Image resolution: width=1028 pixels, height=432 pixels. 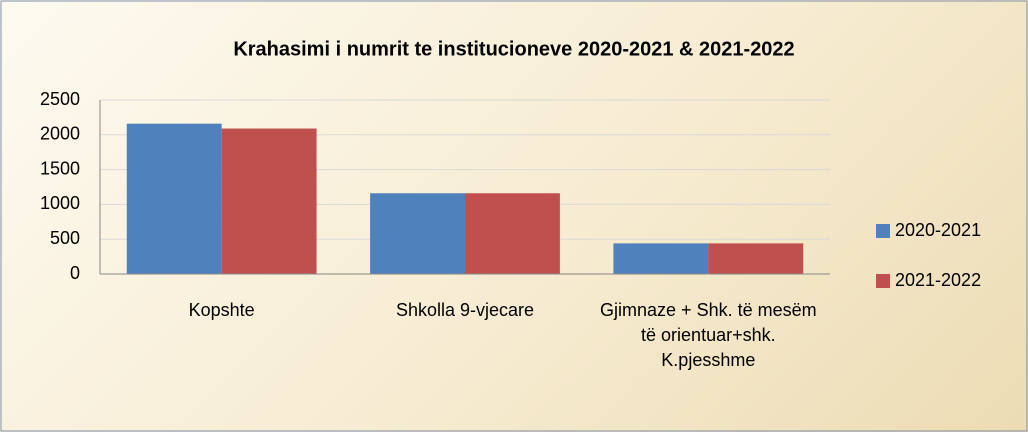 I want to click on y-tick-label: 1000, so click(x=60, y=203).